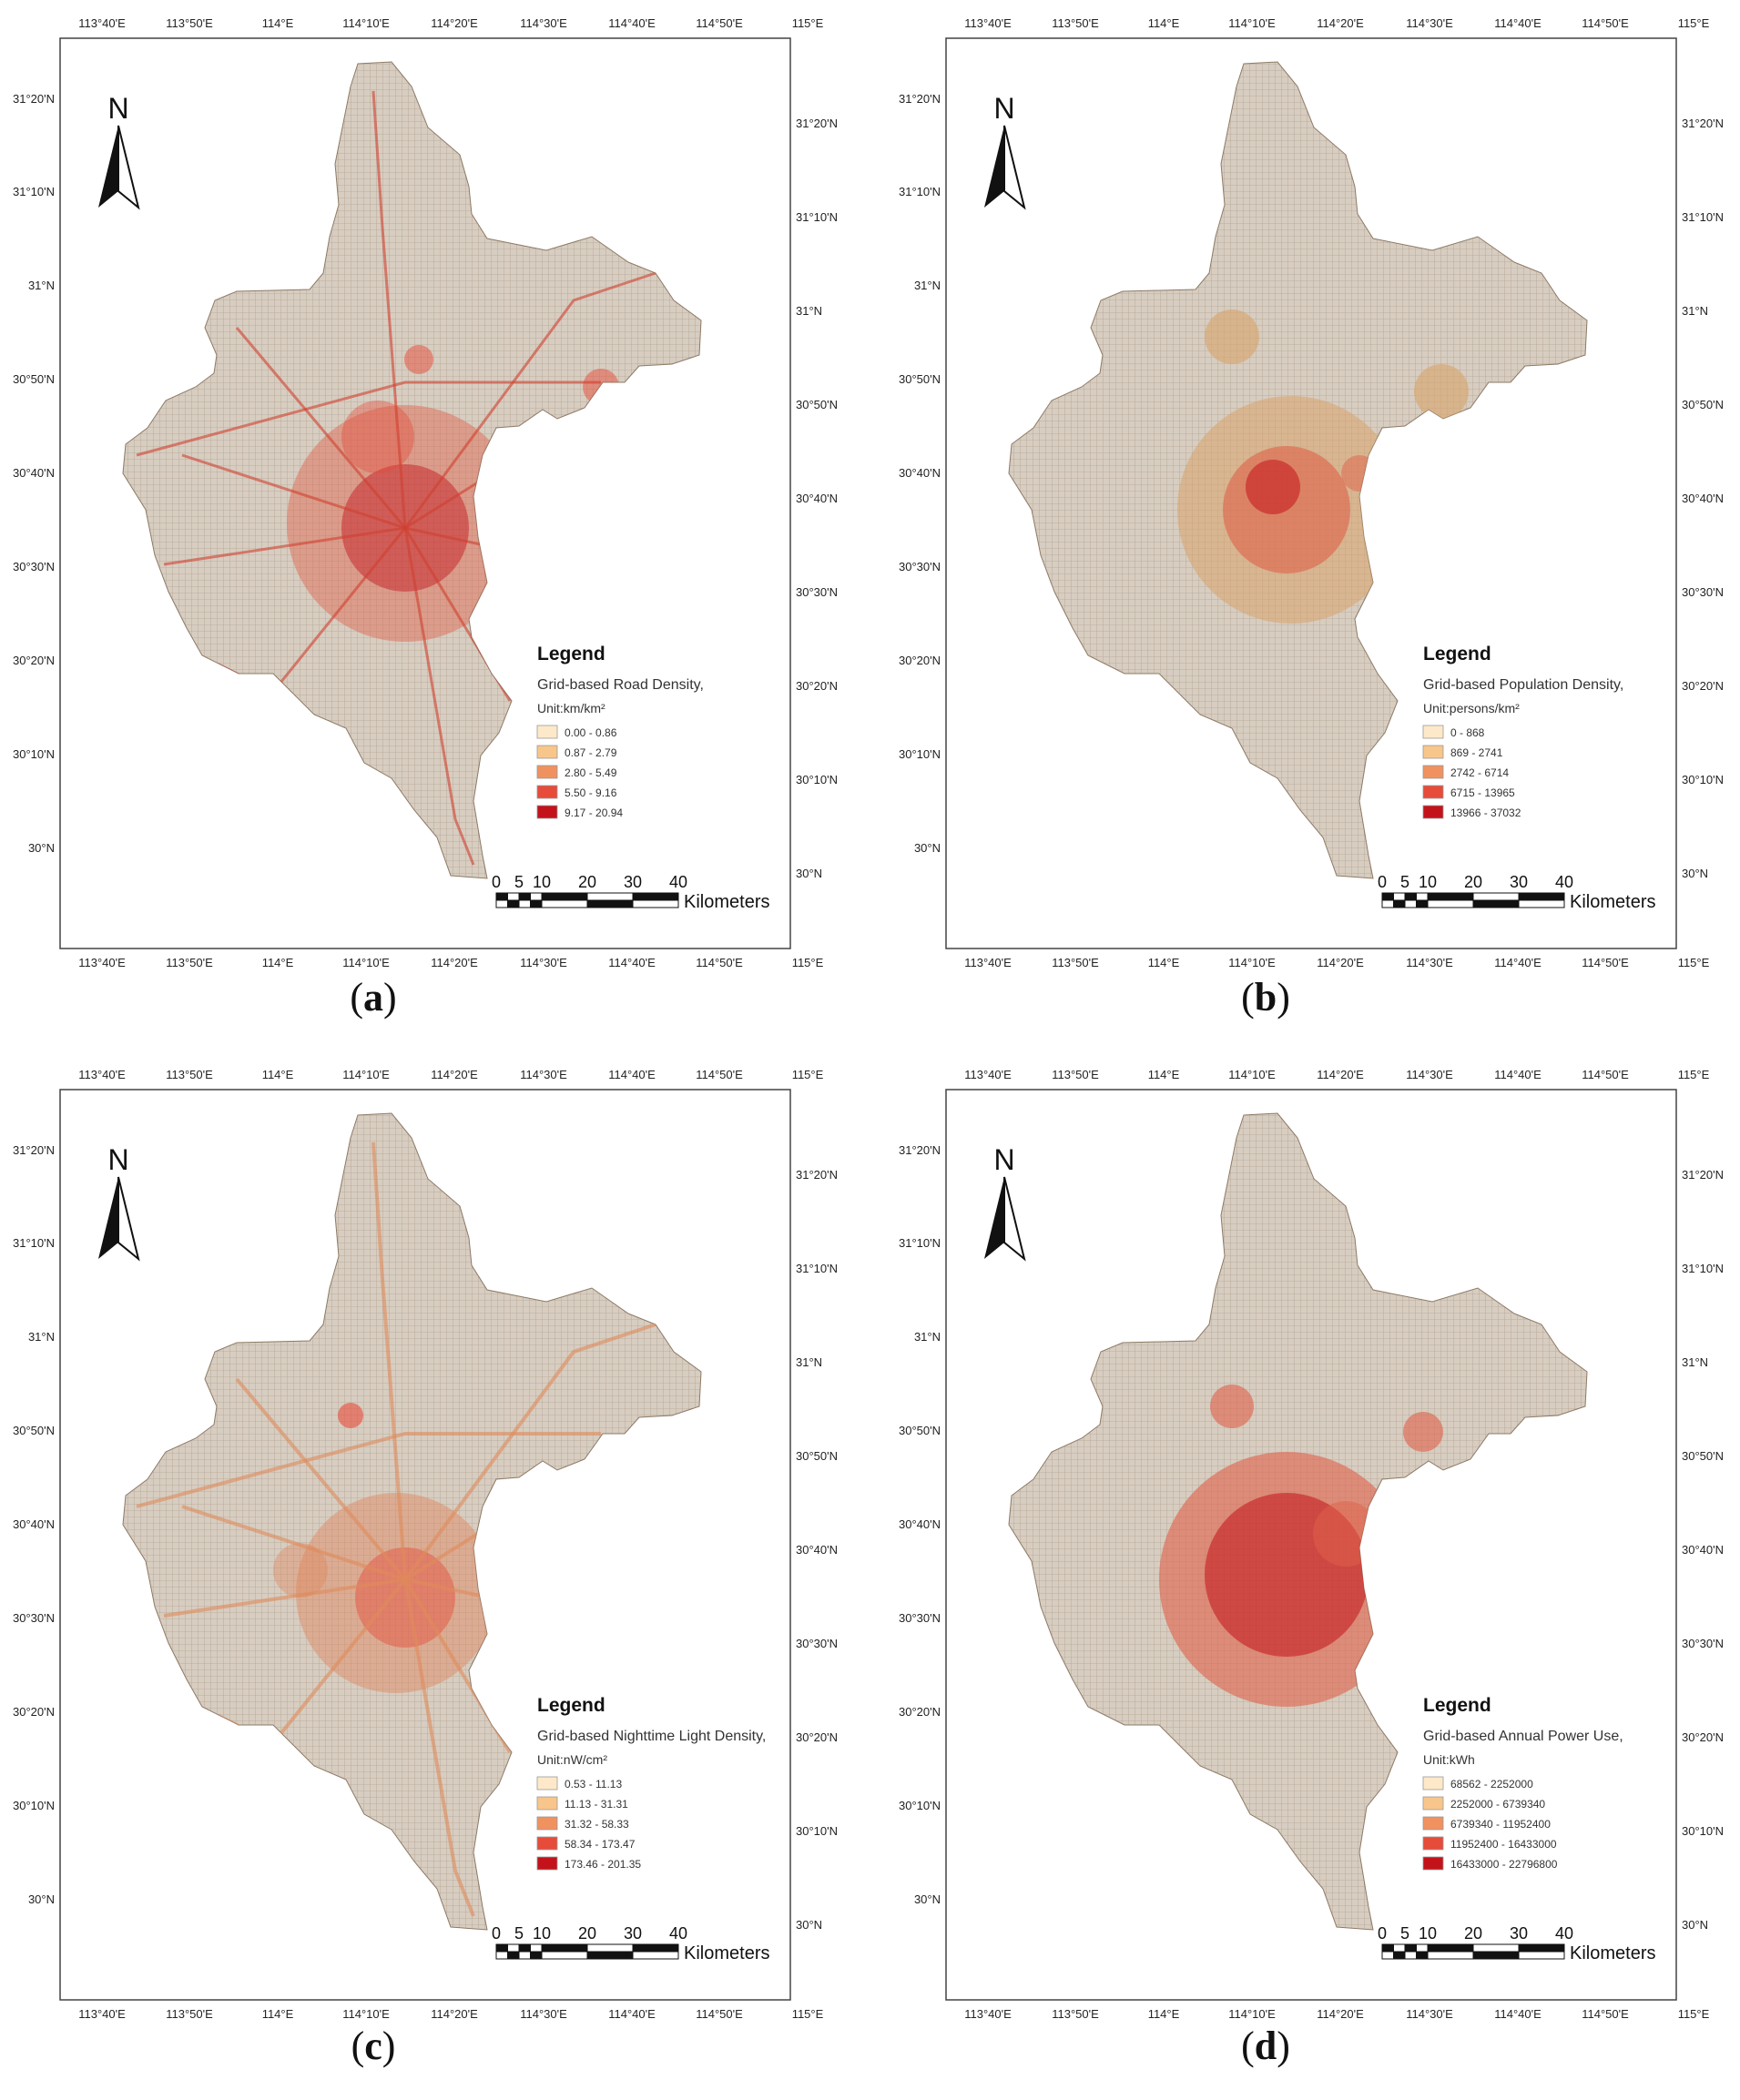  I want to click on legend-class-label: 9.17 - 20.94, so click(594, 813).